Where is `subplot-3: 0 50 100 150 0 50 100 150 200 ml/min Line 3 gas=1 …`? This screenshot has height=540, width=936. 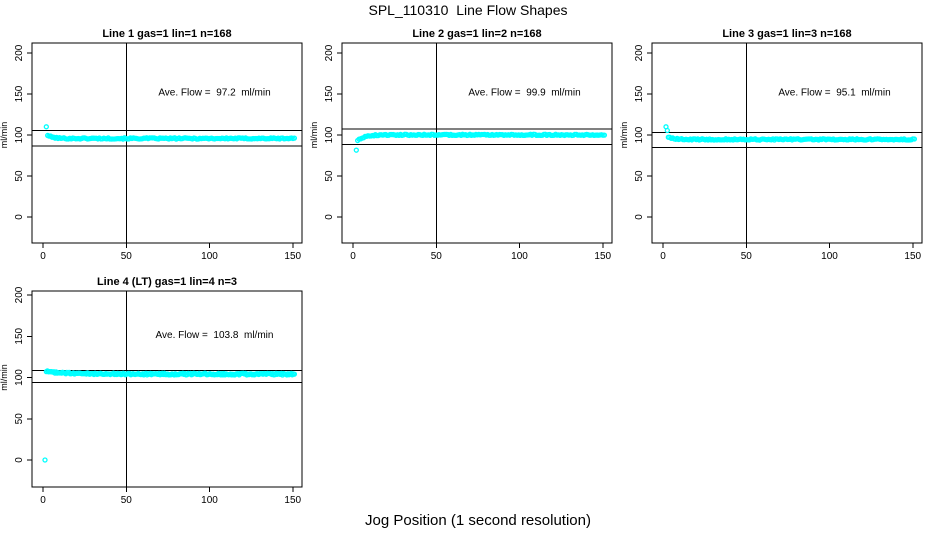
subplot-3: 0 50 100 150 0 50 100 150 200 ml/min Line 3 gas=1 … is located at coordinates (771, 145).